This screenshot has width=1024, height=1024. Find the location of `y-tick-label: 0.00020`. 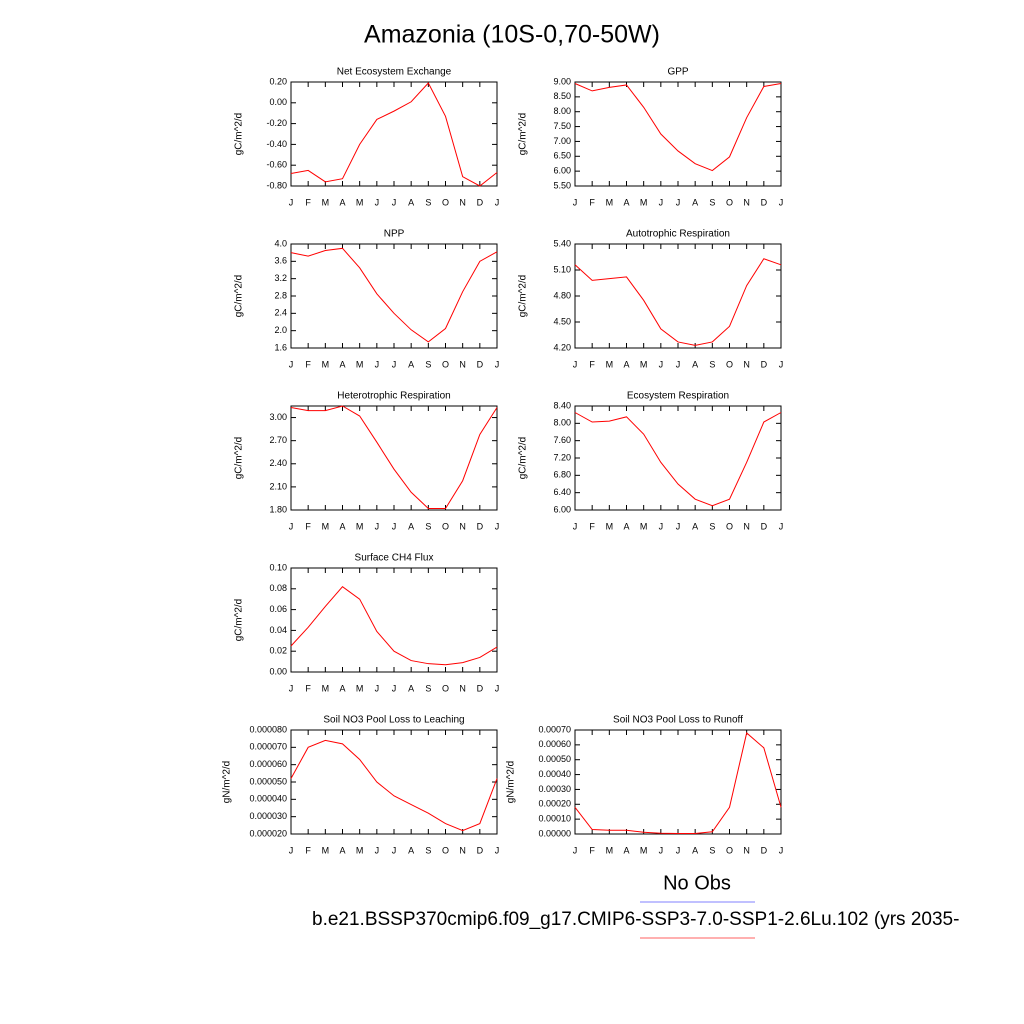

y-tick-label: 0.00020 is located at coordinates (554, 804).